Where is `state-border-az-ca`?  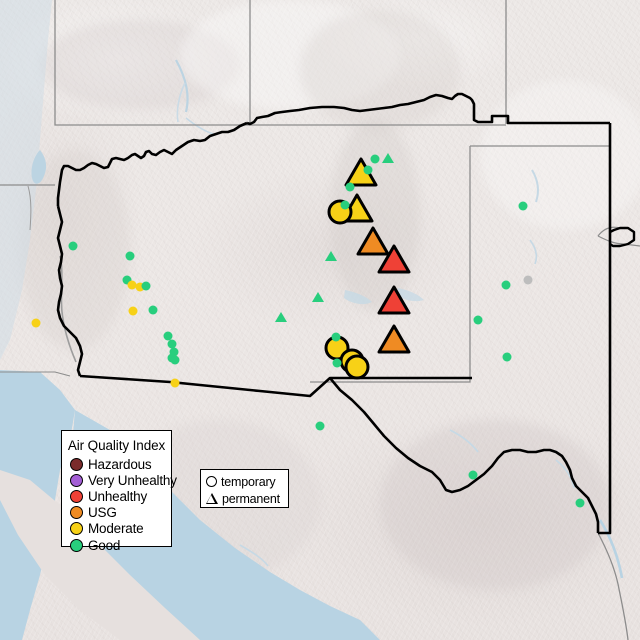
state-border-az-ca is located at coordinates (70, 291).